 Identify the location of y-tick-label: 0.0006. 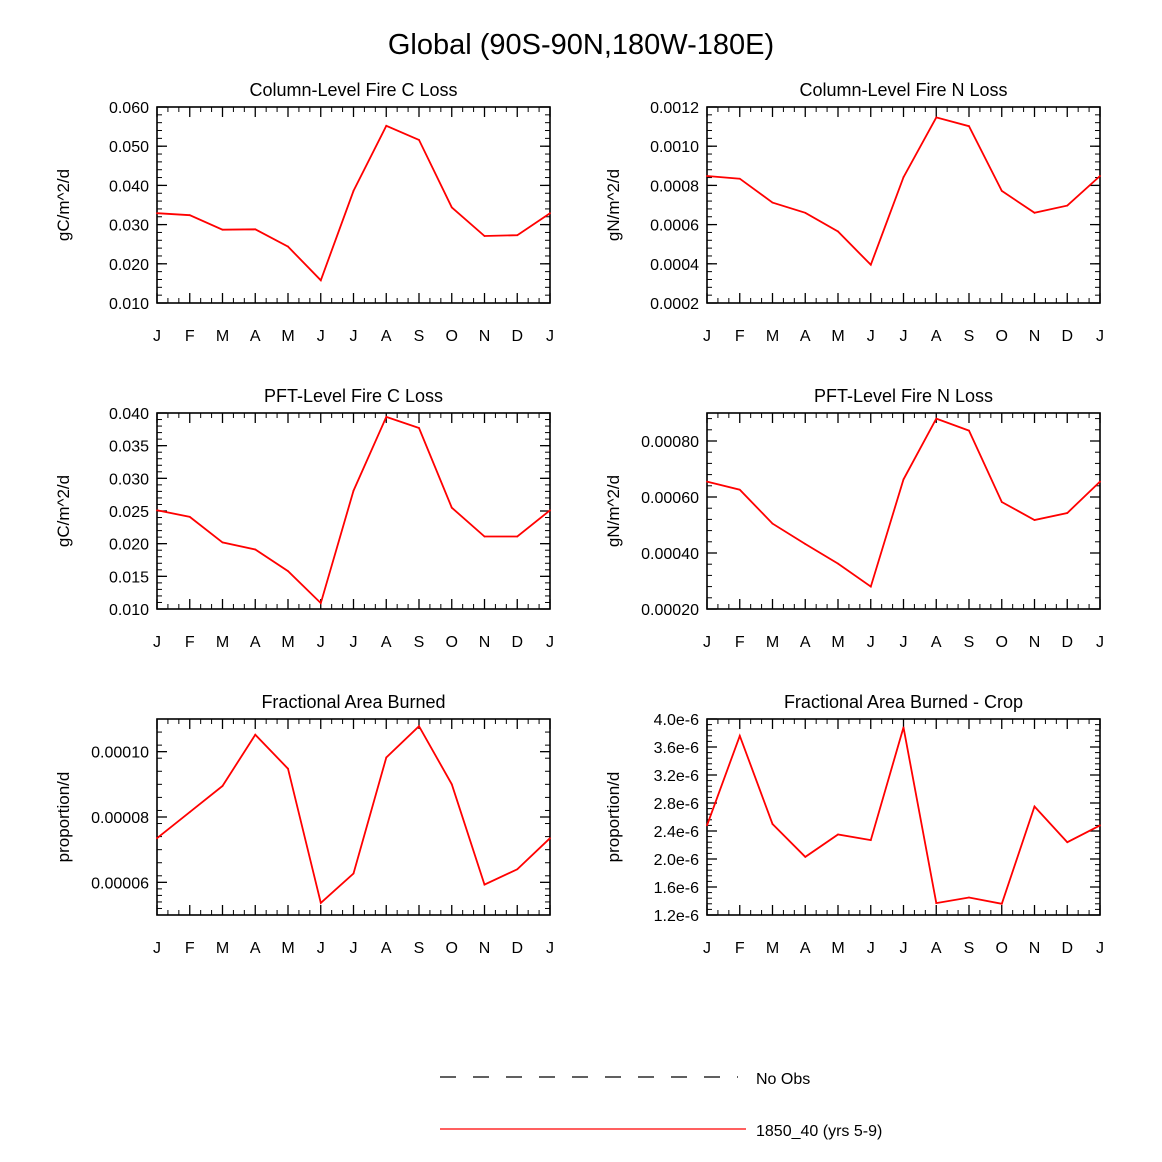
(674, 226).